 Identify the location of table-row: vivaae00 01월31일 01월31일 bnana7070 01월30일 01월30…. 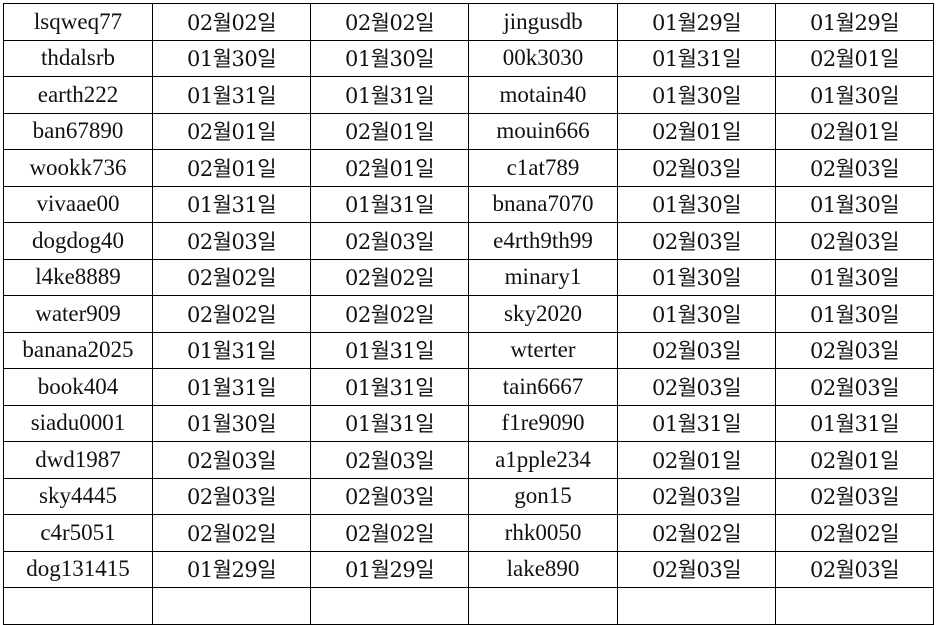
(468, 204).